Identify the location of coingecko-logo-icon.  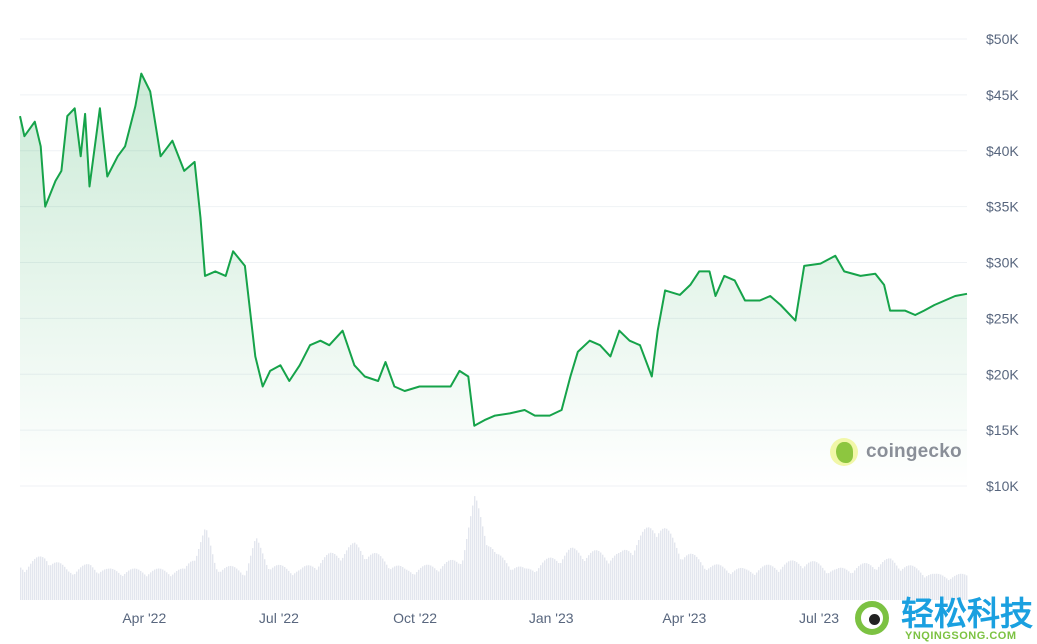
(844, 452).